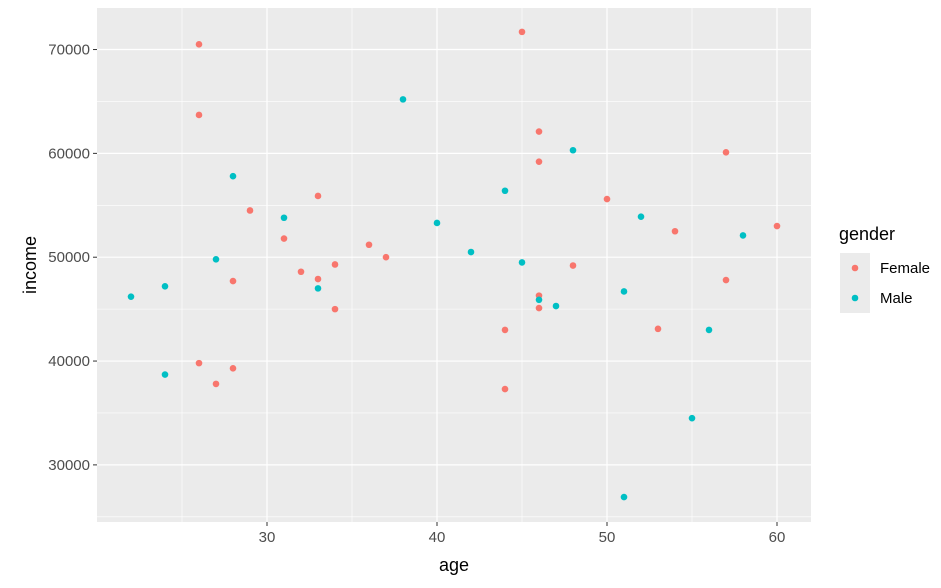 The image size is (941, 588). I want to click on y-tick-label: 30000, so click(69, 465).